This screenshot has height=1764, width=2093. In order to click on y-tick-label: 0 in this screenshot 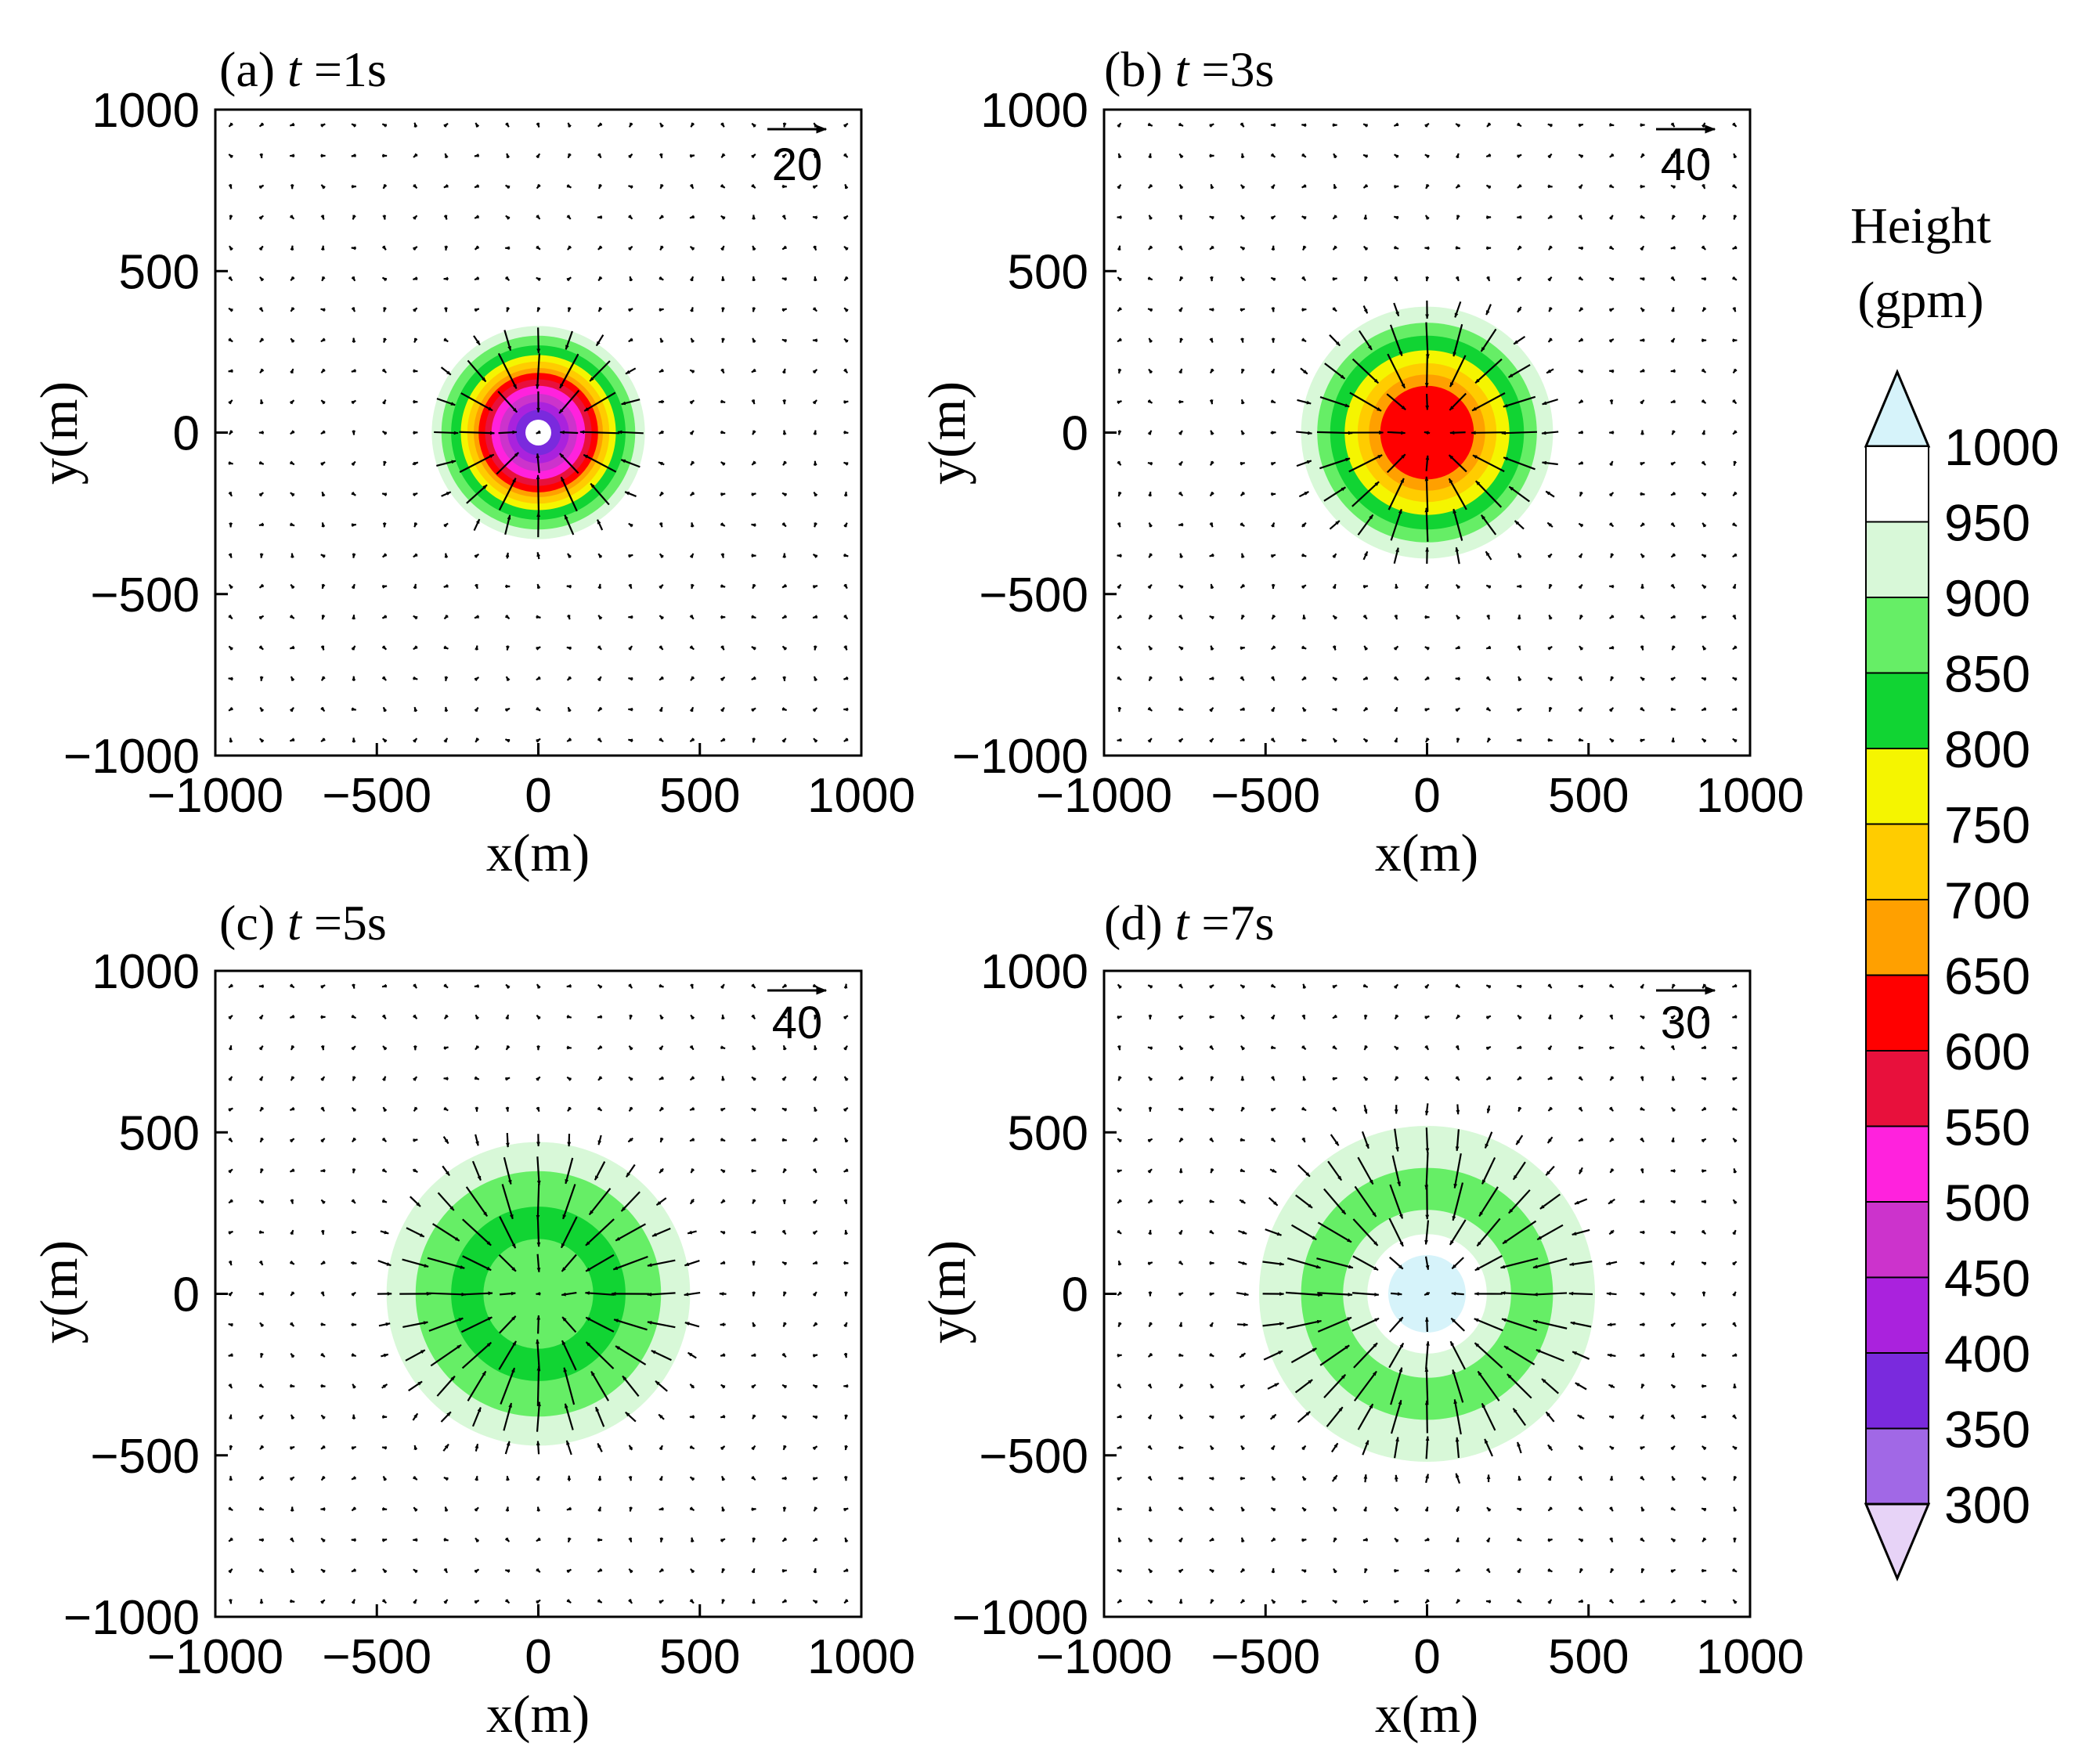, I will do `click(186, 1295)`.